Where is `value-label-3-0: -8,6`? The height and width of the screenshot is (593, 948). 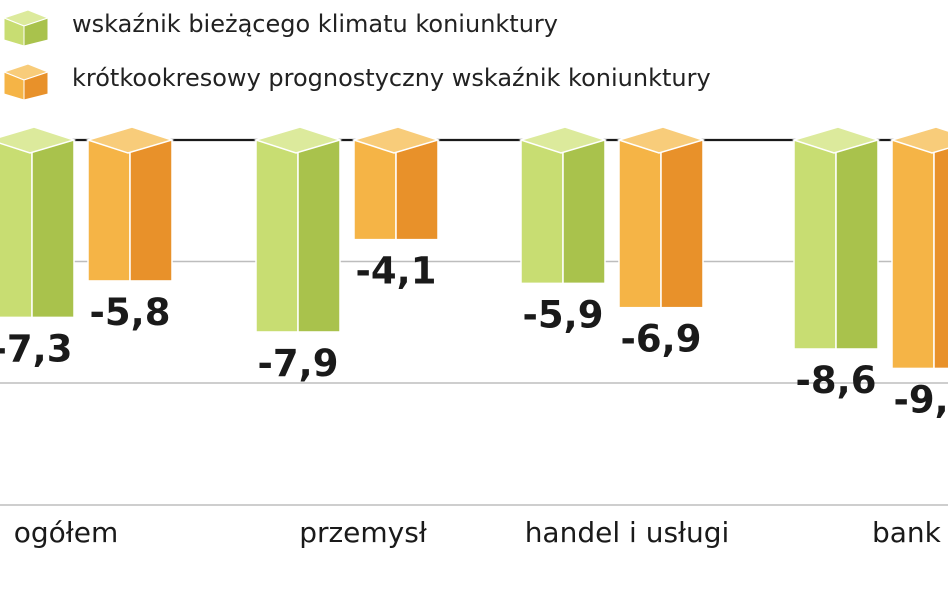
value-label-3-0: -8,6 is located at coordinates (836, 380).